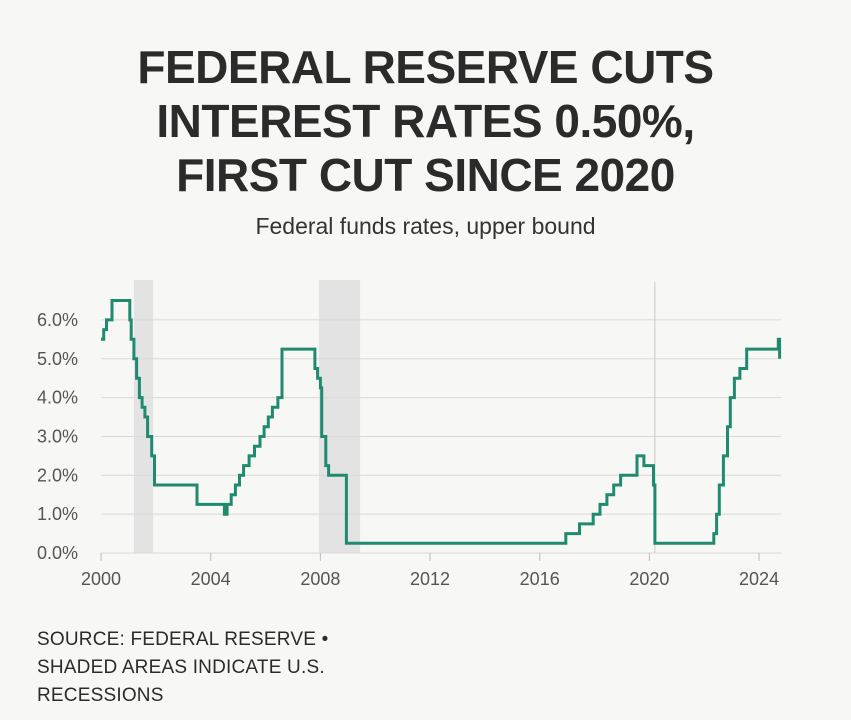  I want to click on title-line-3: FIRST CUT SINCE 2020, so click(425, 175).